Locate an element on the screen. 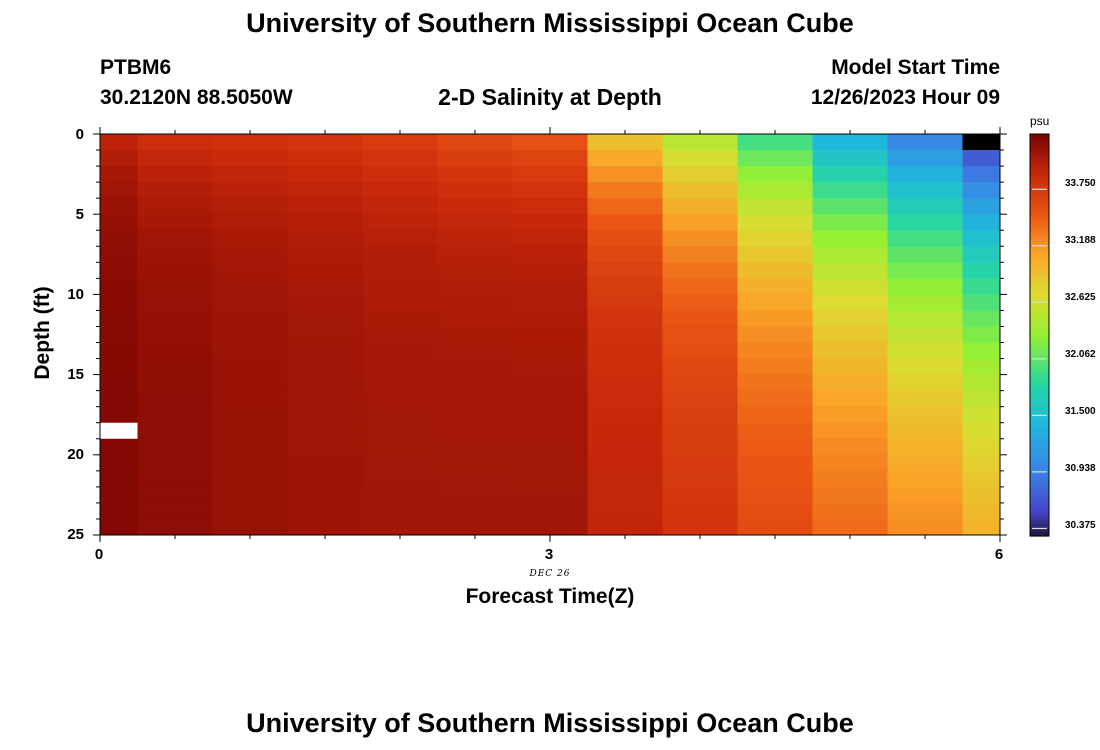  y-tick-label: 10 is located at coordinates (75, 294).